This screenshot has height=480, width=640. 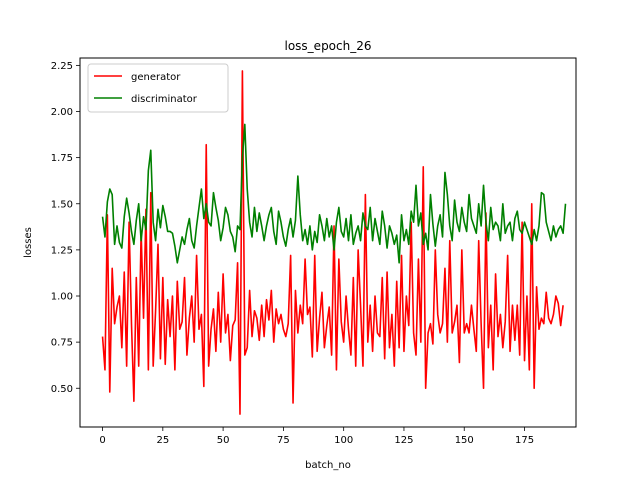 I want to click on x-tick-label: 100, so click(x=343, y=440).